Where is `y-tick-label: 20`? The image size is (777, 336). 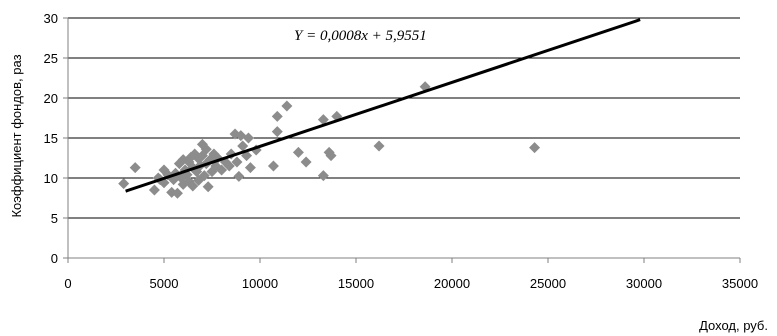 y-tick-label: 20 is located at coordinates (51, 98).